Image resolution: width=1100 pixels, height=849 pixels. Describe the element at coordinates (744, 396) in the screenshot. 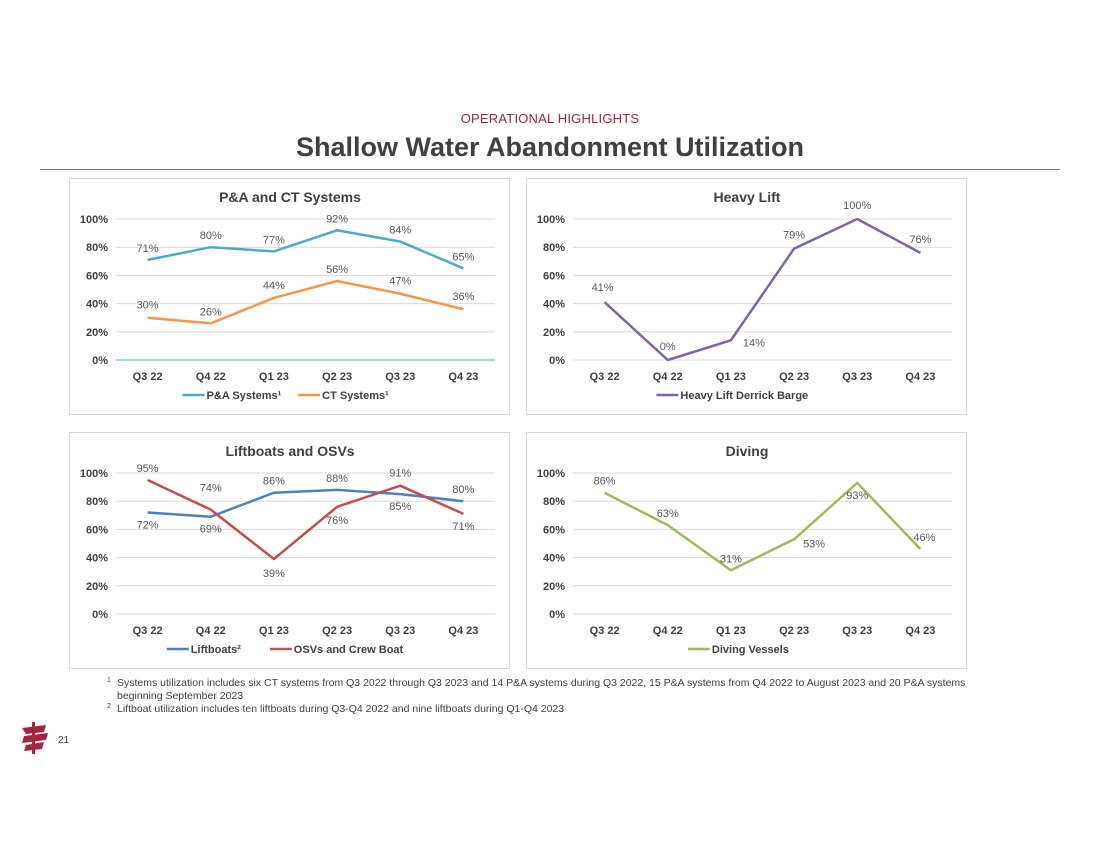

I see `legend-label-1: Heavy Lift Derrick Barge` at that location.